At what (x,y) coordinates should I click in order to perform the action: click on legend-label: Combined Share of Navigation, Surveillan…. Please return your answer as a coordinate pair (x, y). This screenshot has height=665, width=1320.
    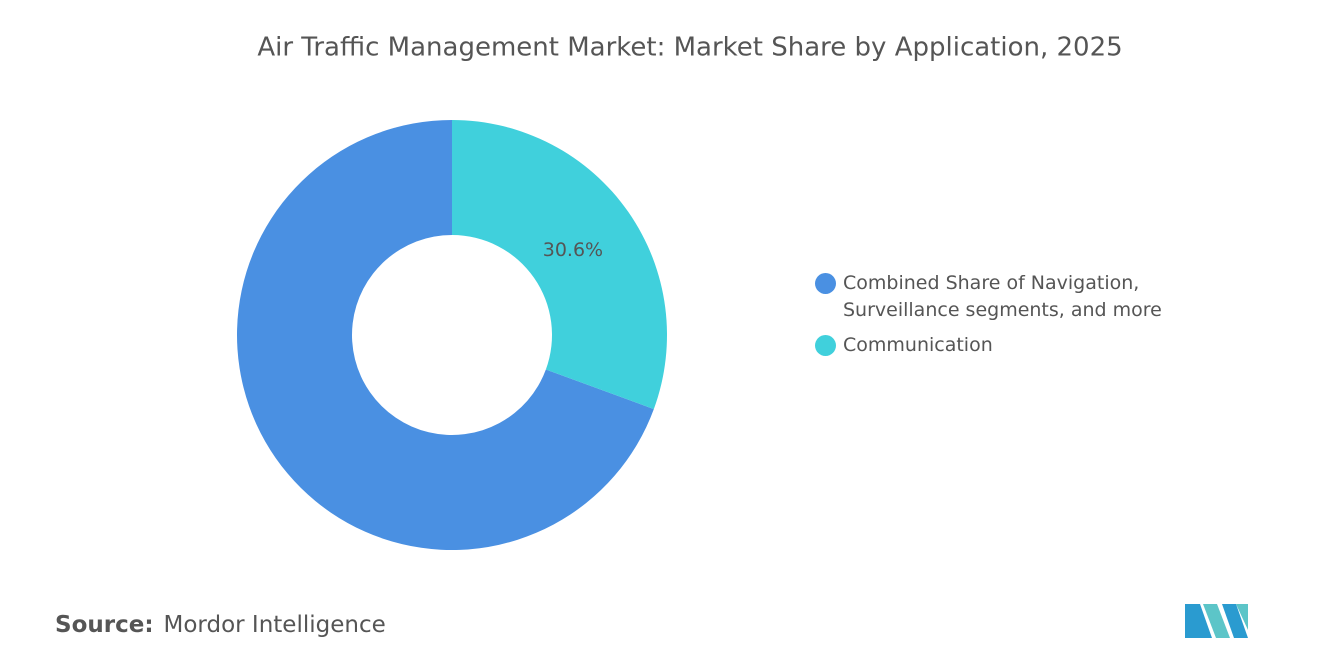
    Looking at the image, I should click on (1002, 296).